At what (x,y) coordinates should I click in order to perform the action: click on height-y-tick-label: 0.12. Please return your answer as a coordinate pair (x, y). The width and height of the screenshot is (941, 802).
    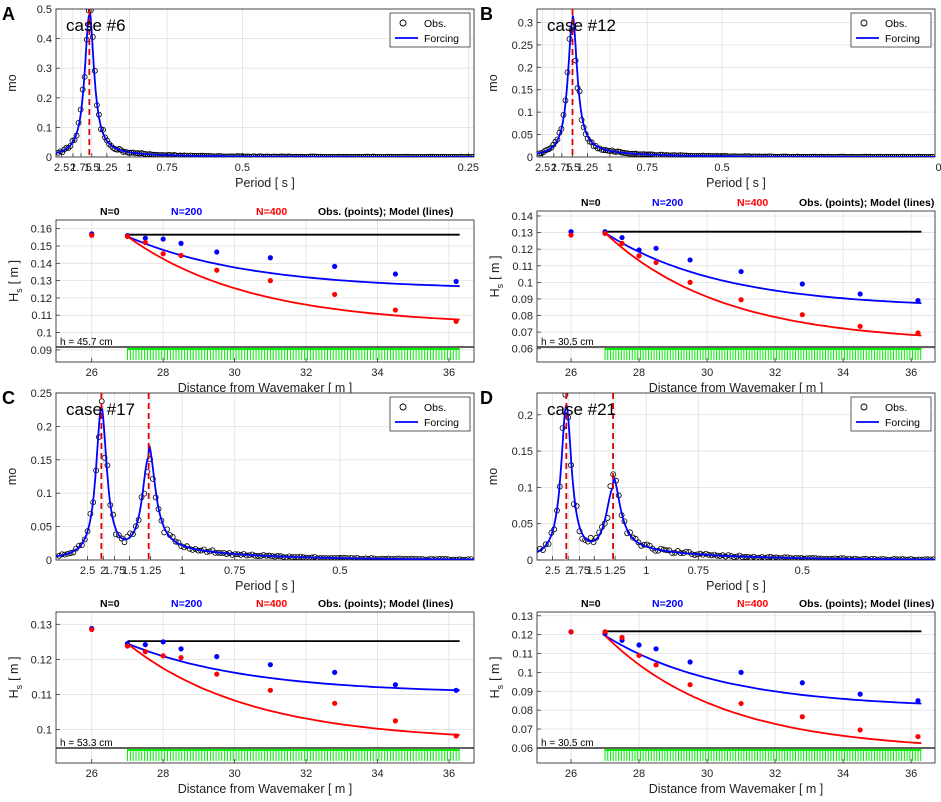
    Looking at the image, I should click on (522, 250).